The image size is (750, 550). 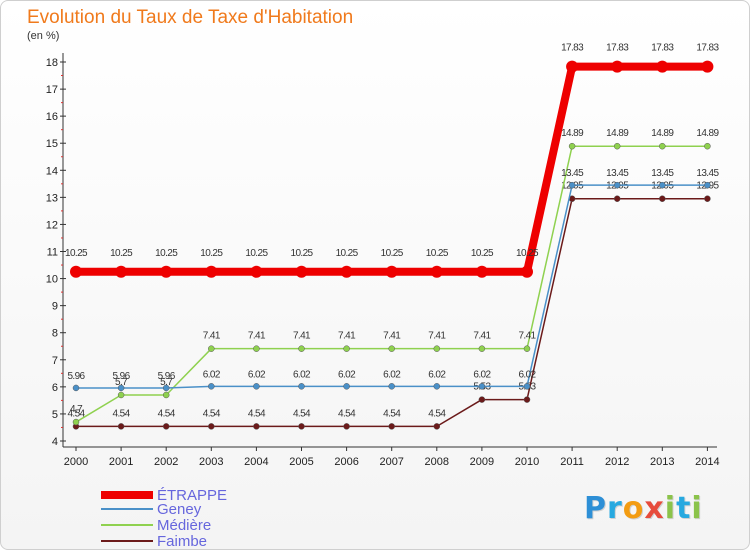 I want to click on y-axis-unit: (en %), so click(x=43, y=36).